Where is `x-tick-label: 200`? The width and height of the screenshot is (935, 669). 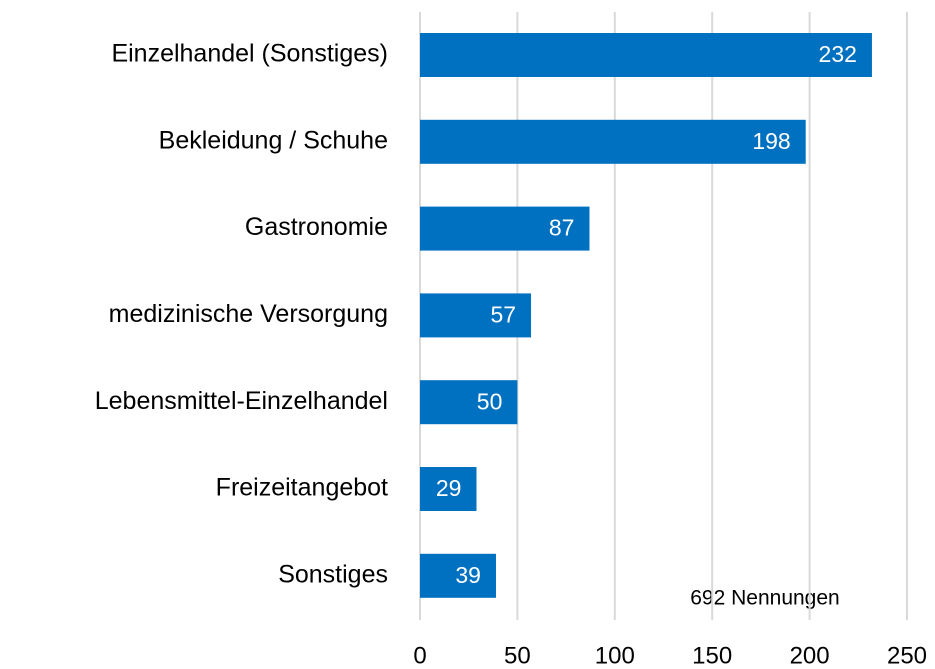
x-tick-label: 200 is located at coordinates (810, 655).